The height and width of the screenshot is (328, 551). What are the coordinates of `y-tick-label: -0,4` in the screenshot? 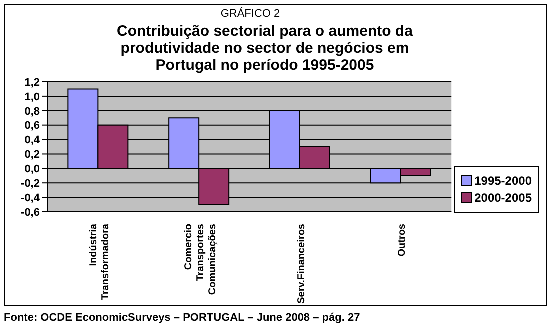 It's located at (31, 198).